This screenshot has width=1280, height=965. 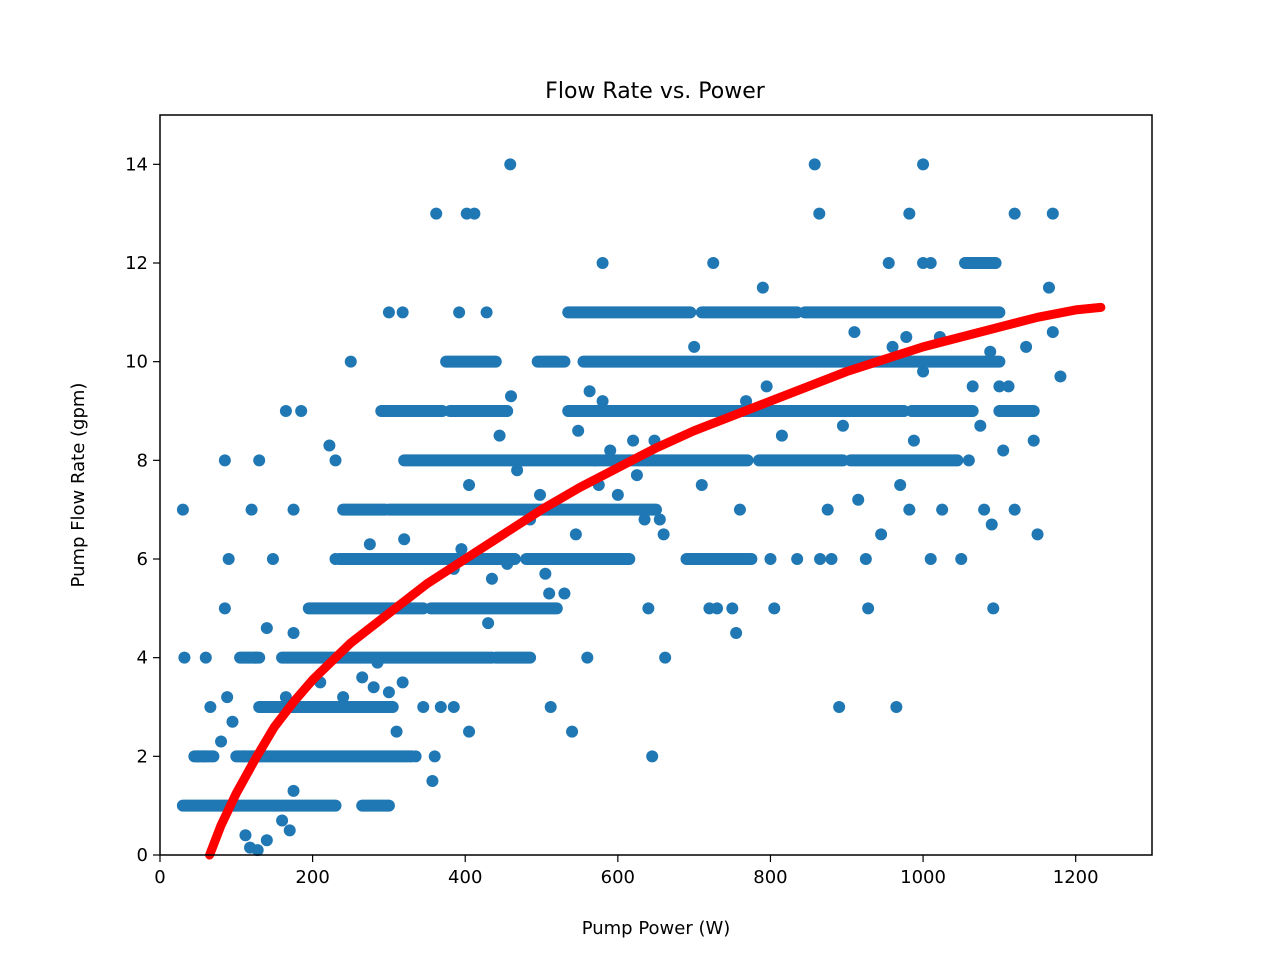 What do you see at coordinates (656, 928) in the screenshot?
I see `x-axis-label: Pump Power (W)` at bounding box center [656, 928].